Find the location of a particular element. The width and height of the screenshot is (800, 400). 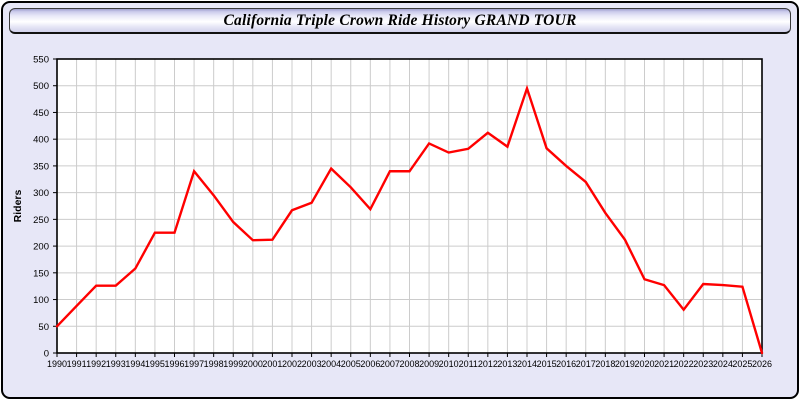

x-tick-label: 1994 is located at coordinates (135, 364).